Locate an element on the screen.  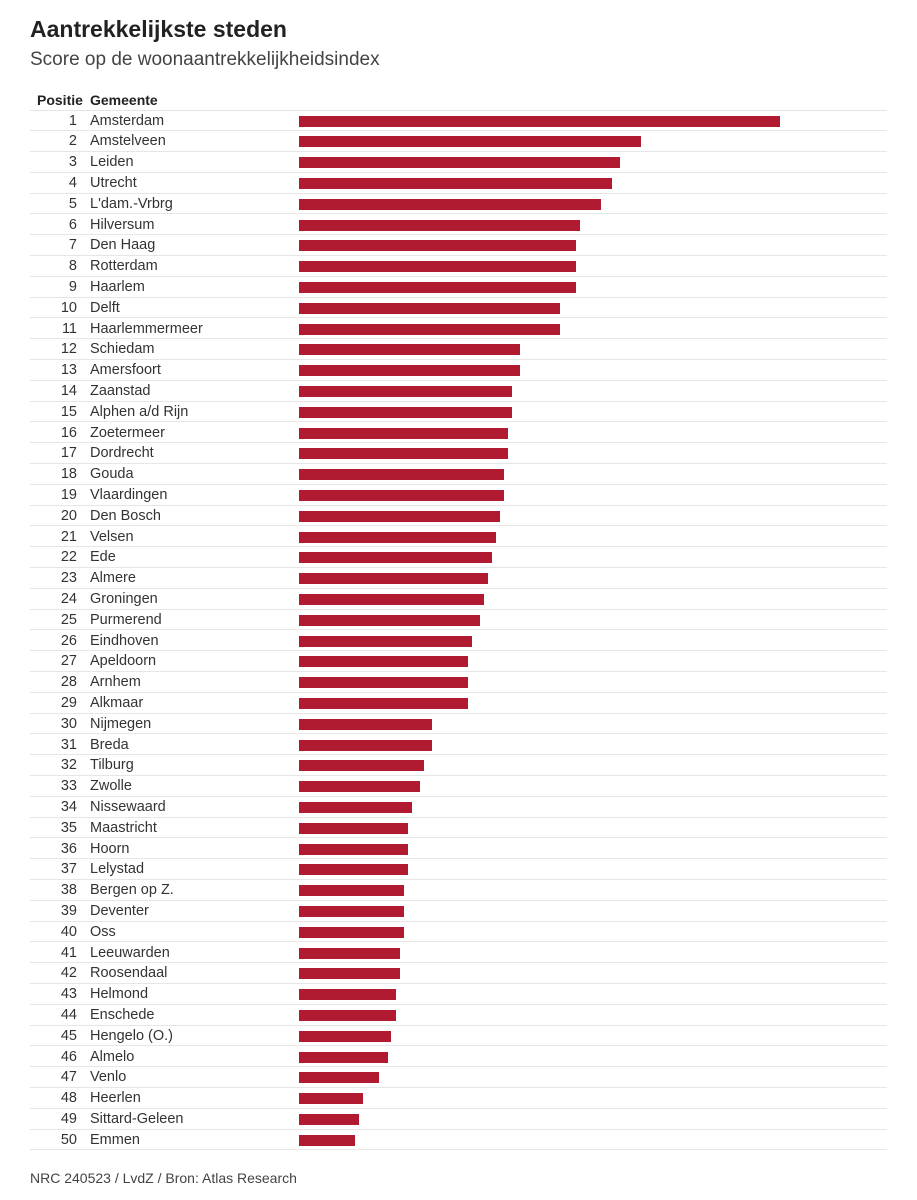
table-row: 36 Hoorn is located at coordinates (458, 849).